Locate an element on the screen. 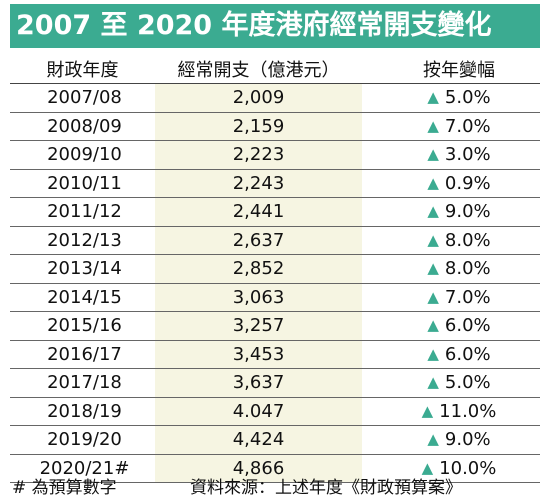 The width and height of the screenshot is (544, 503). table-row: 2018/19 4.047 ▲ 11.0% is located at coordinates (275, 411).